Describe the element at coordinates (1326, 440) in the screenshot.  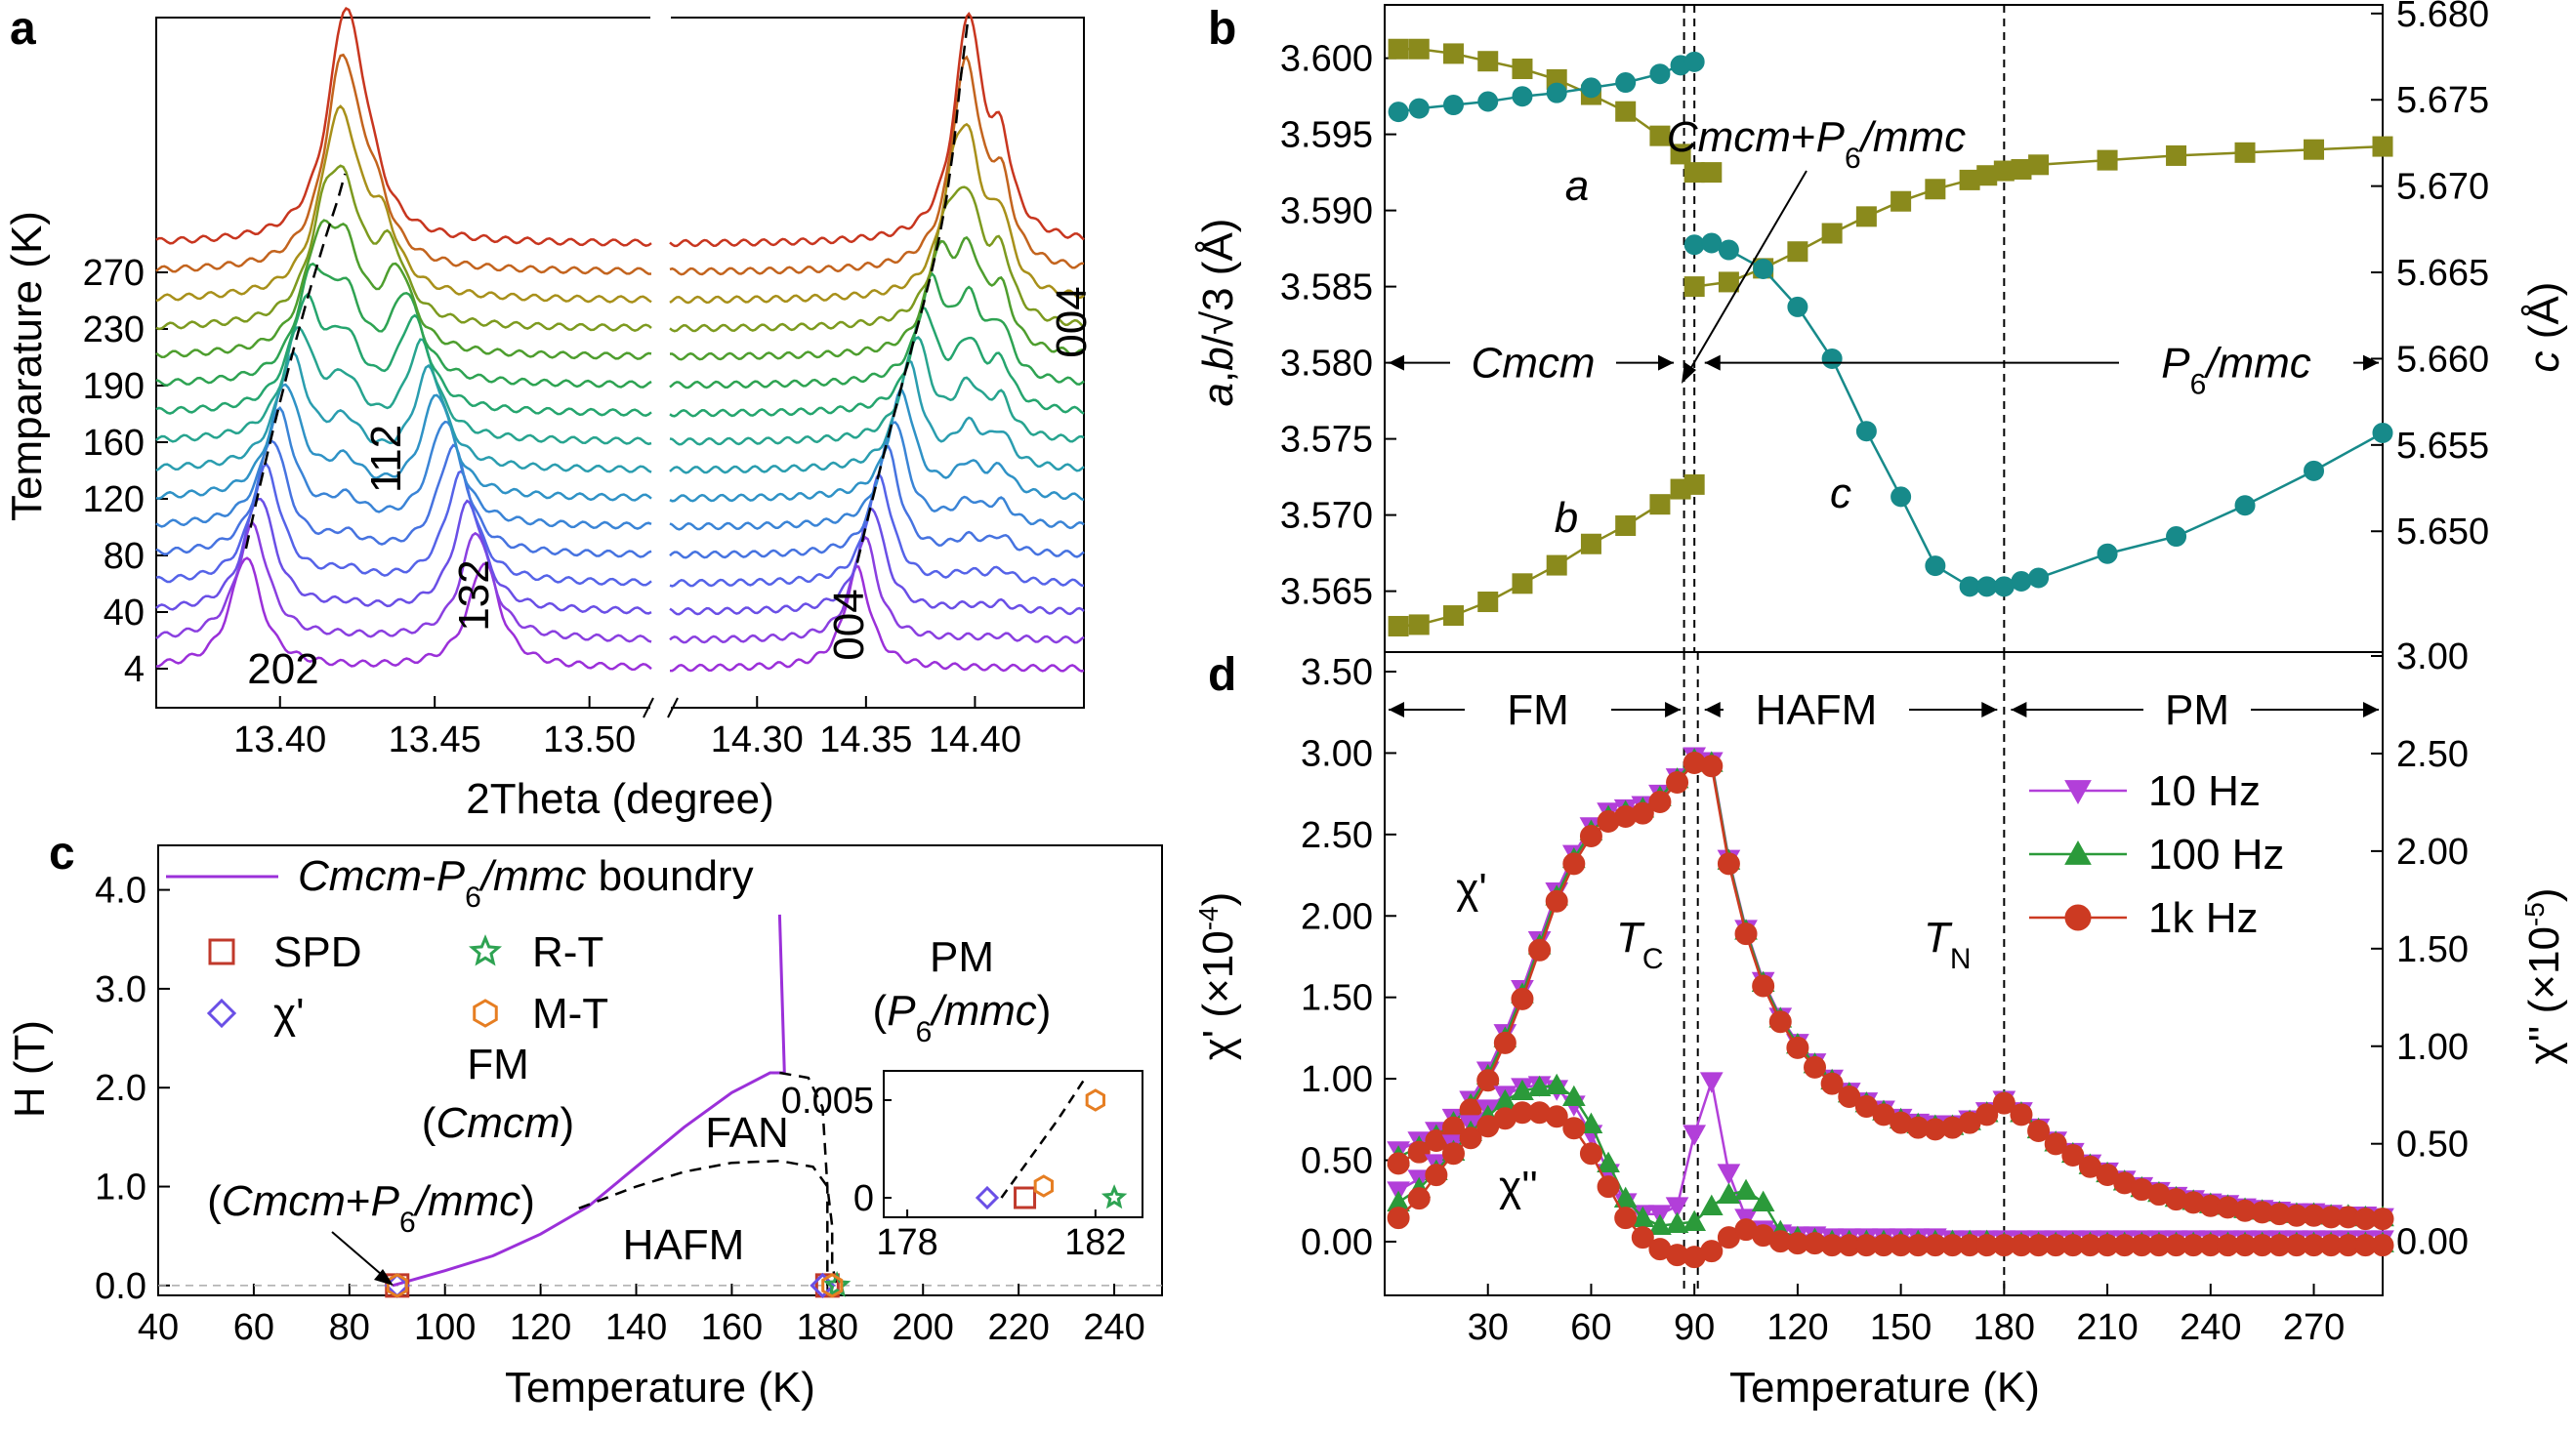
I see `y-tick-label-left: 3.575` at that location.